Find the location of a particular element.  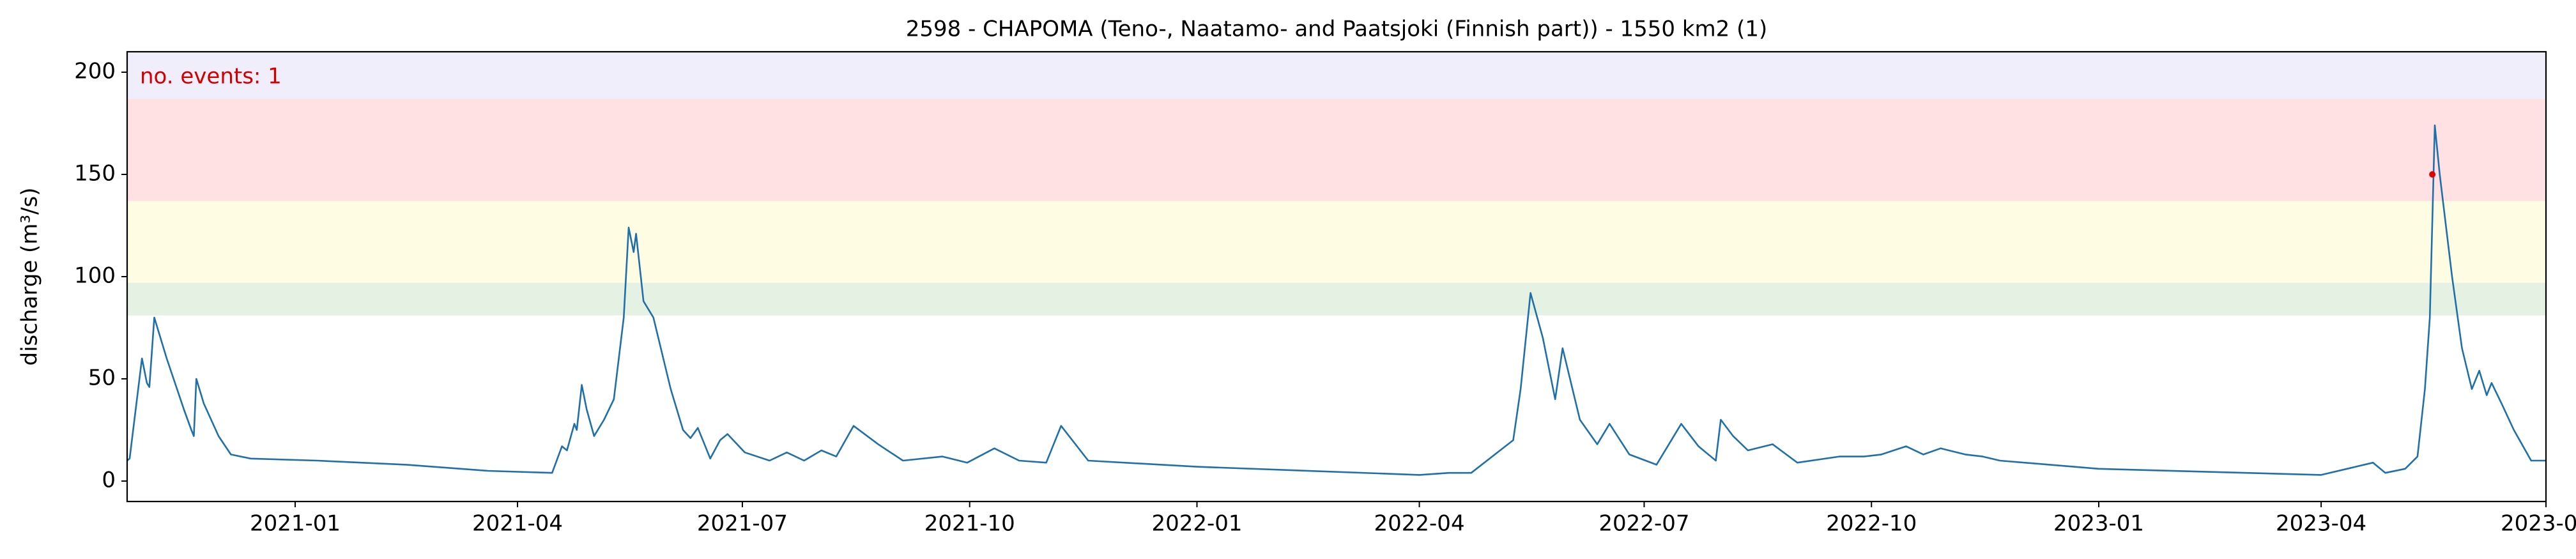

x-tick-label: 2021-04 is located at coordinates (517, 524).